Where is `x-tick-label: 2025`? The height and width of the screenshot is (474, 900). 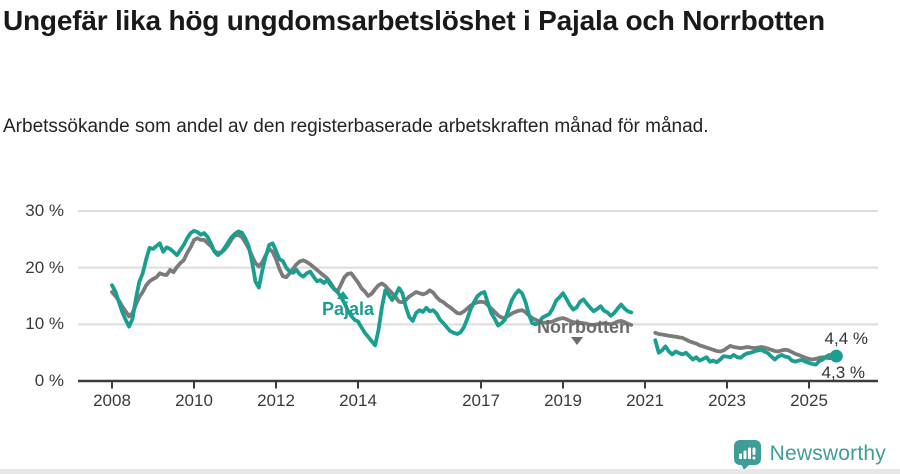 x-tick-label: 2025 is located at coordinates (809, 400).